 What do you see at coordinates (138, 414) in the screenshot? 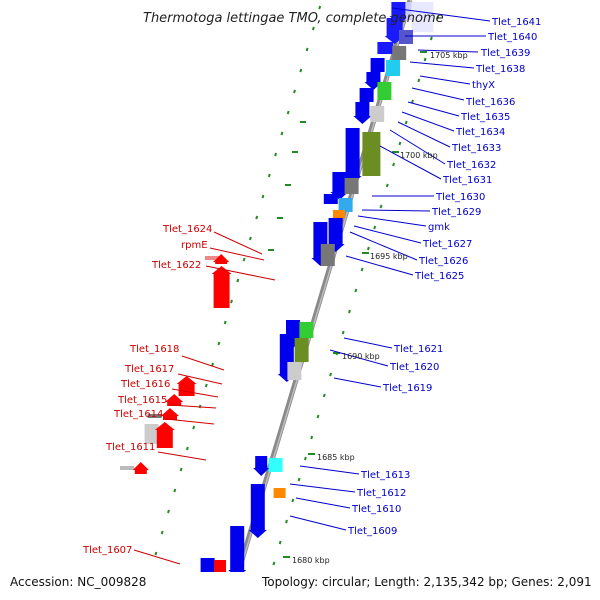
I see `gene-label-tlet-1614: Tlet_1614` at bounding box center [138, 414].